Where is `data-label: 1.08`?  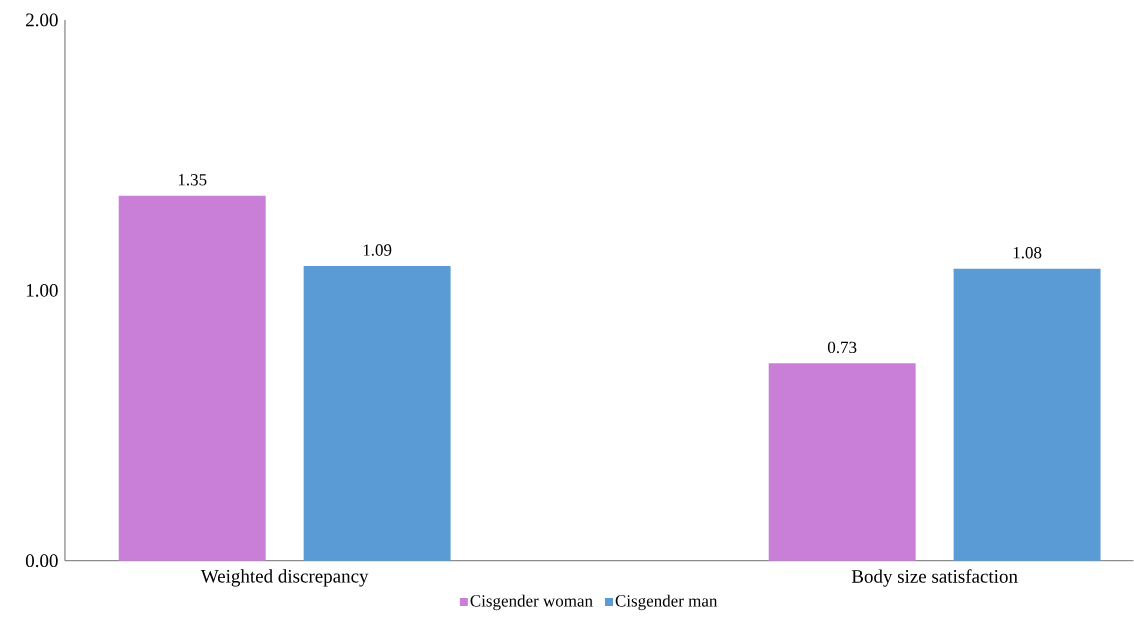
data-label: 1.08 is located at coordinates (1027, 253).